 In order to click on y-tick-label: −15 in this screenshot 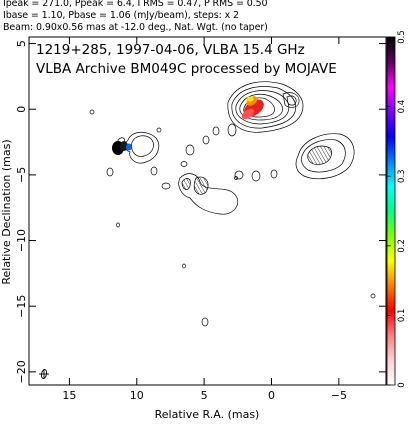, I will do `click(21, 306)`.